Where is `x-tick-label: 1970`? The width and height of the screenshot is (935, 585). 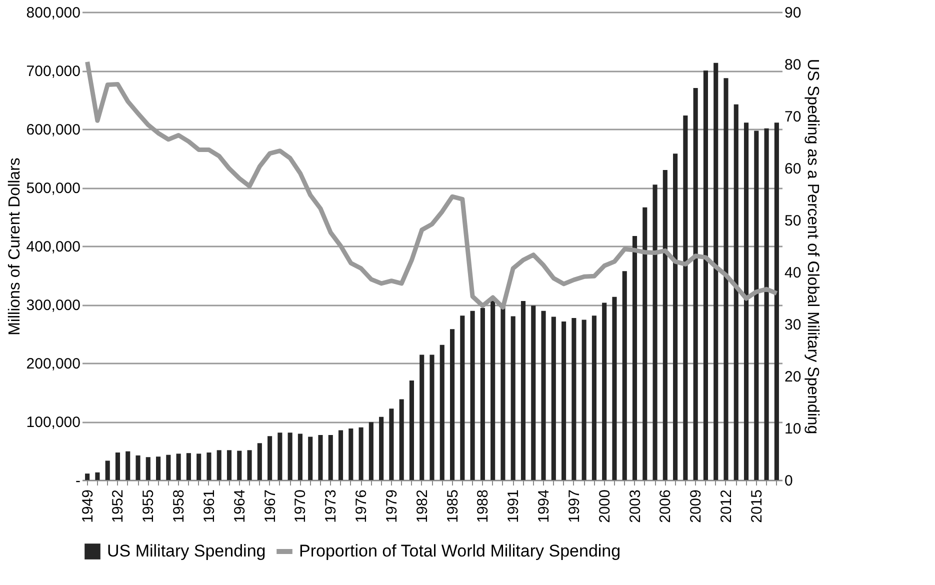 x-tick-label: 1970 is located at coordinates (301, 506).